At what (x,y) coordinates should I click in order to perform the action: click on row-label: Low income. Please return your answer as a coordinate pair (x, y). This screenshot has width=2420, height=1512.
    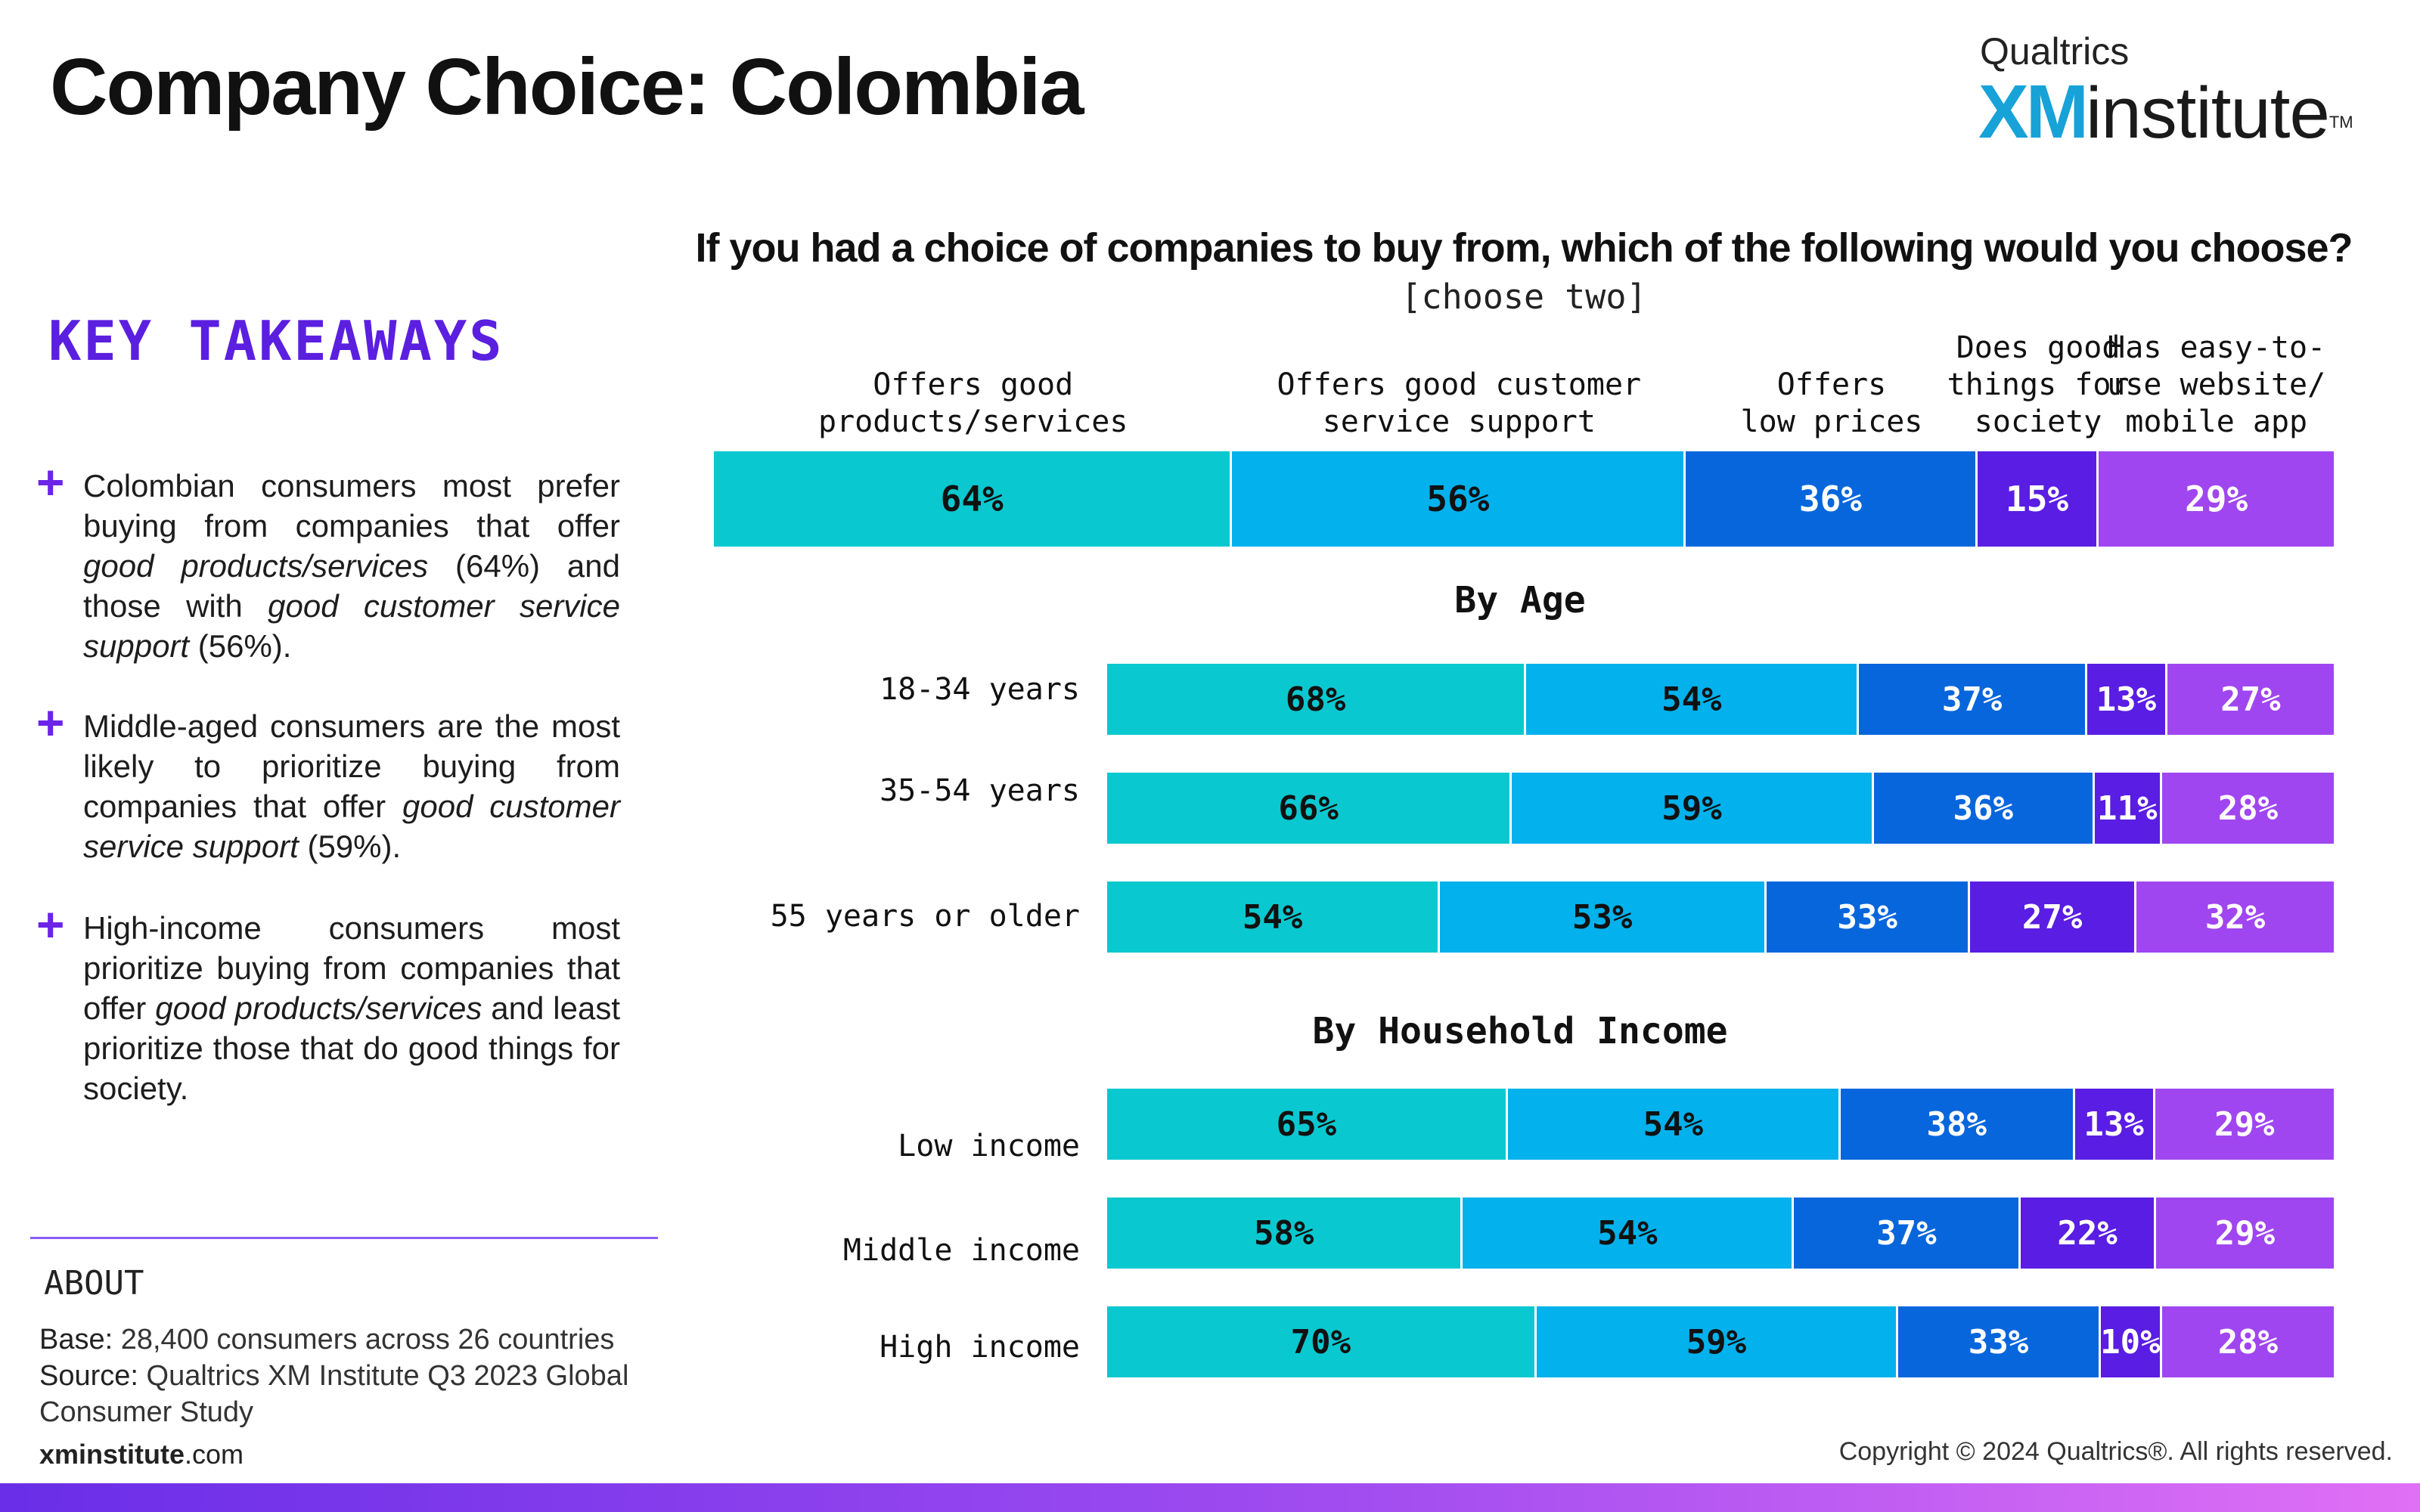
    Looking at the image, I should click on (989, 1146).